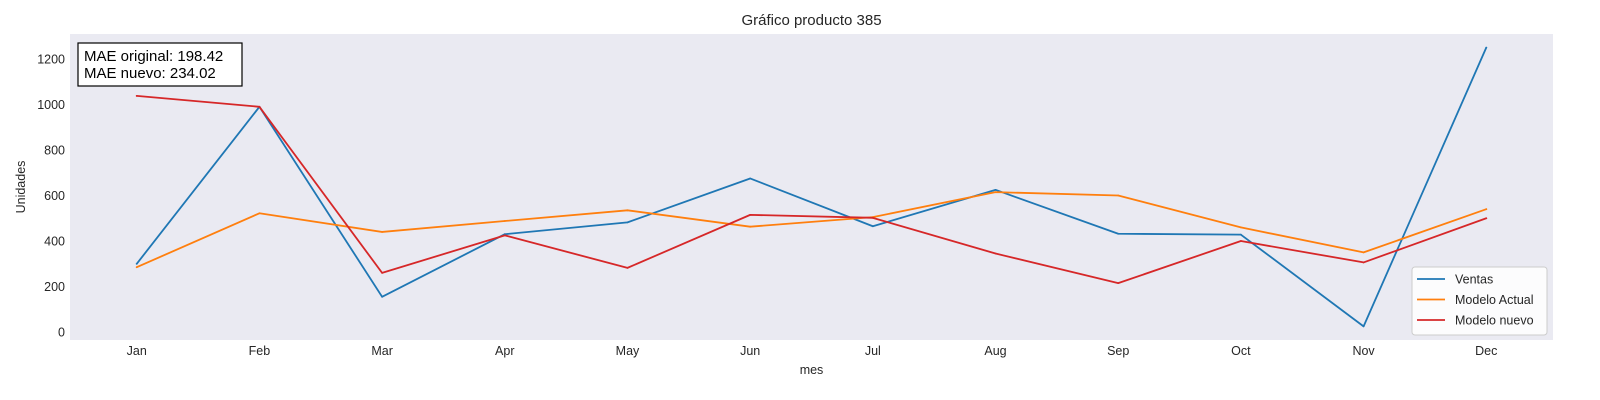  Describe the element at coordinates (54, 242) in the screenshot. I see `y-tick-label: 400` at that location.